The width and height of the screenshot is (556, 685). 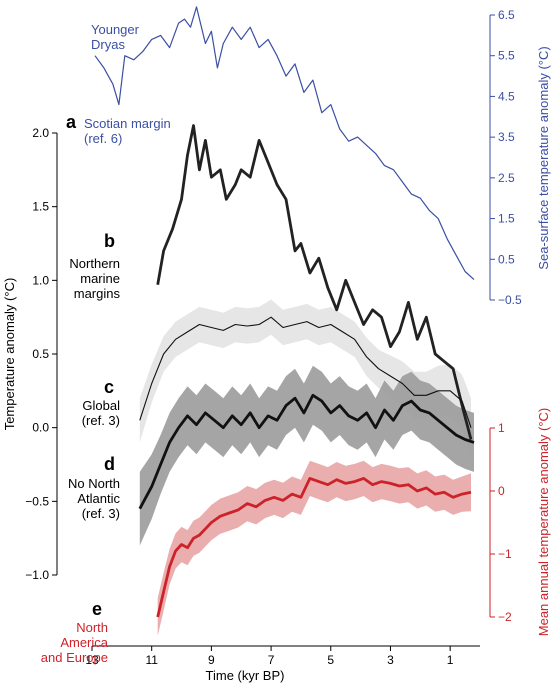 What do you see at coordinates (101, 513) in the screenshot?
I see `series-d-name-line-2: (ref. 3)` at bounding box center [101, 513].